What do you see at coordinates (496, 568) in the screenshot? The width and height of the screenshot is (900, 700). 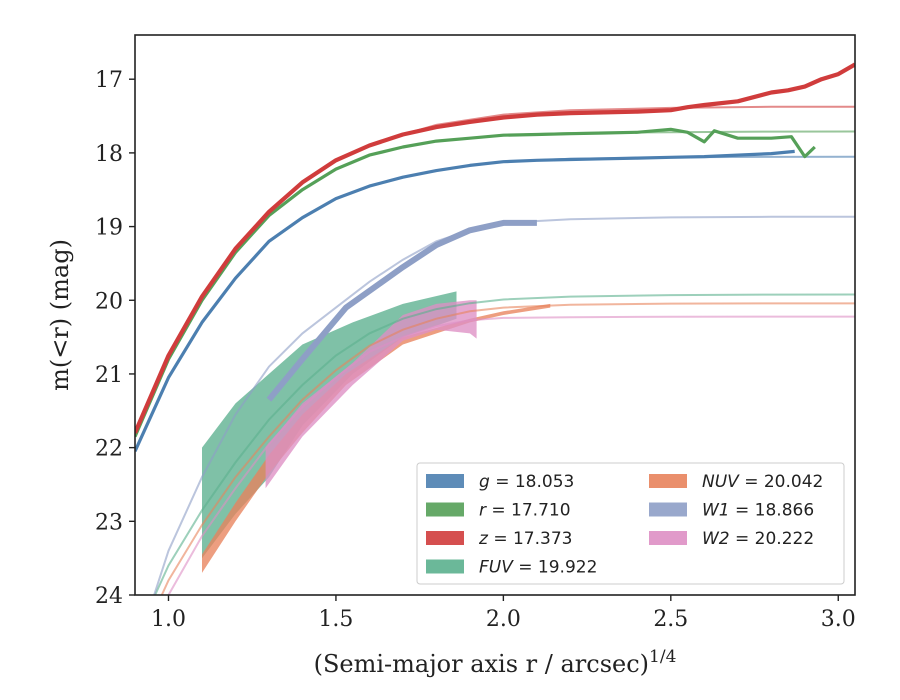 I see `legend-band: FUV` at bounding box center [496, 568].